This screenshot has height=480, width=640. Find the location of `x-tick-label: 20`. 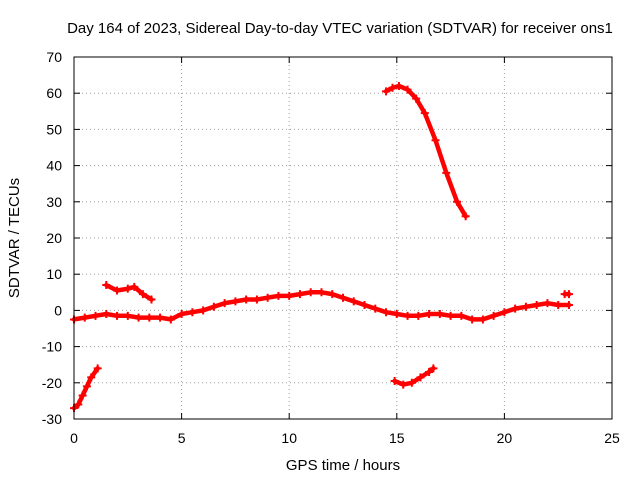

x-tick-label: 20 is located at coordinates (505, 438).